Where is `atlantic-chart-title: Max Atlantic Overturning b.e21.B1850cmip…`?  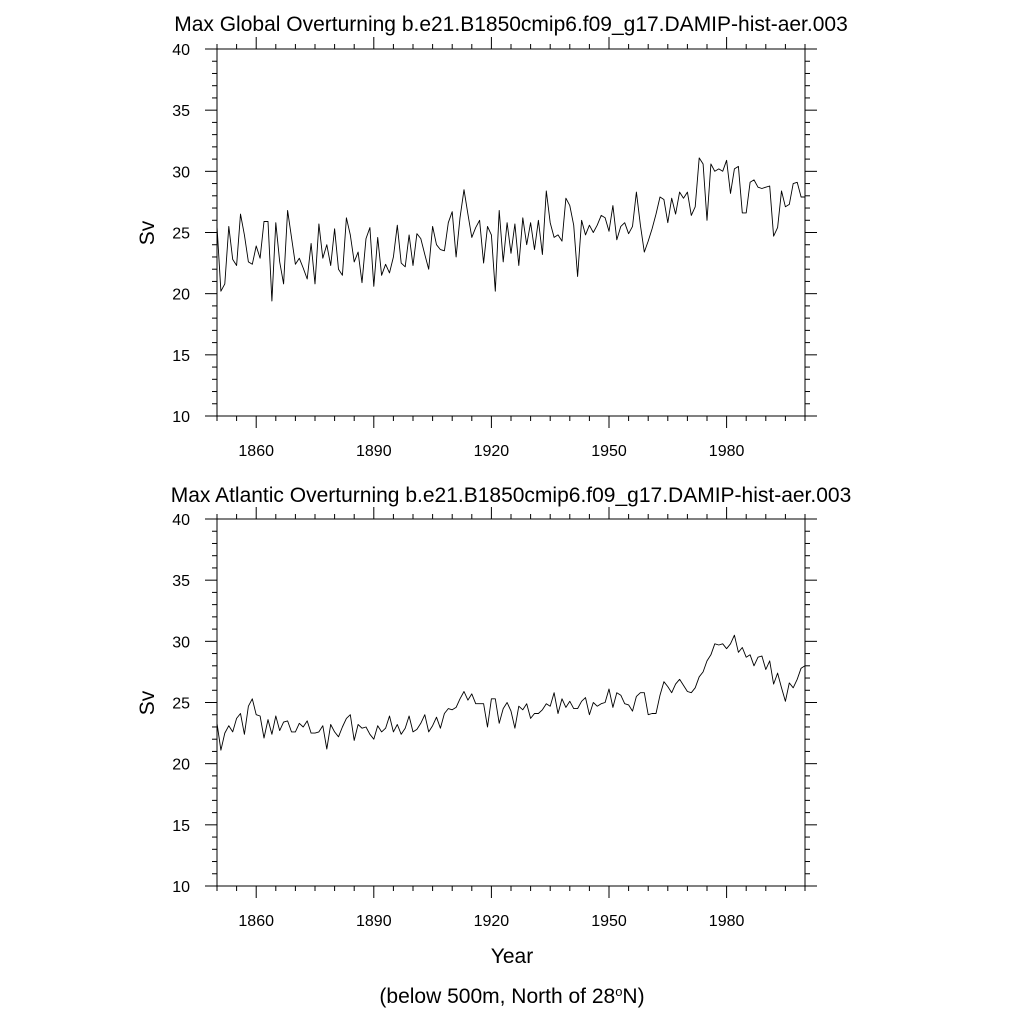
atlantic-chart-title: Max Atlantic Overturning b.e21.B1850cmip… is located at coordinates (511, 495).